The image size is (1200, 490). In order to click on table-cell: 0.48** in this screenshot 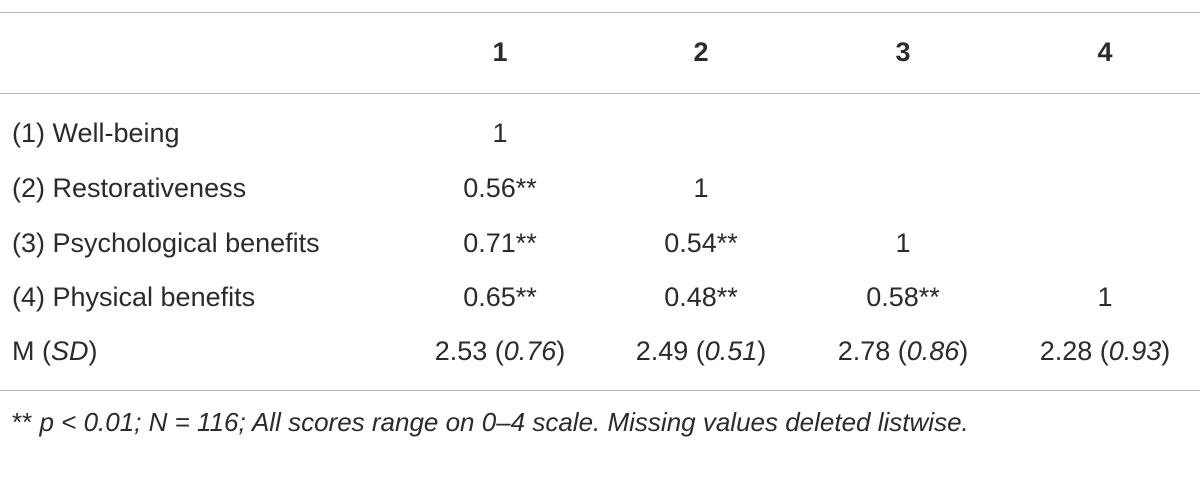, I will do `click(701, 297)`.